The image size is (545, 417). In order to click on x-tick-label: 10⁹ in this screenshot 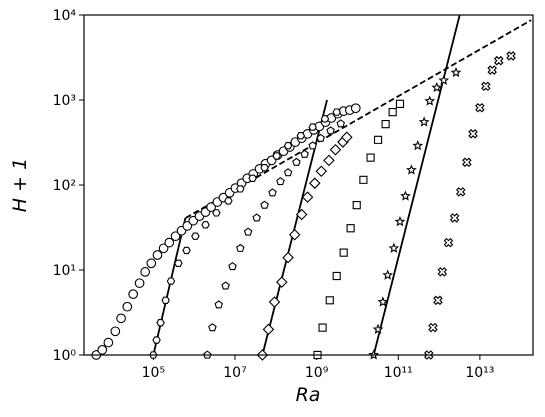, I will do `click(317, 373)`.